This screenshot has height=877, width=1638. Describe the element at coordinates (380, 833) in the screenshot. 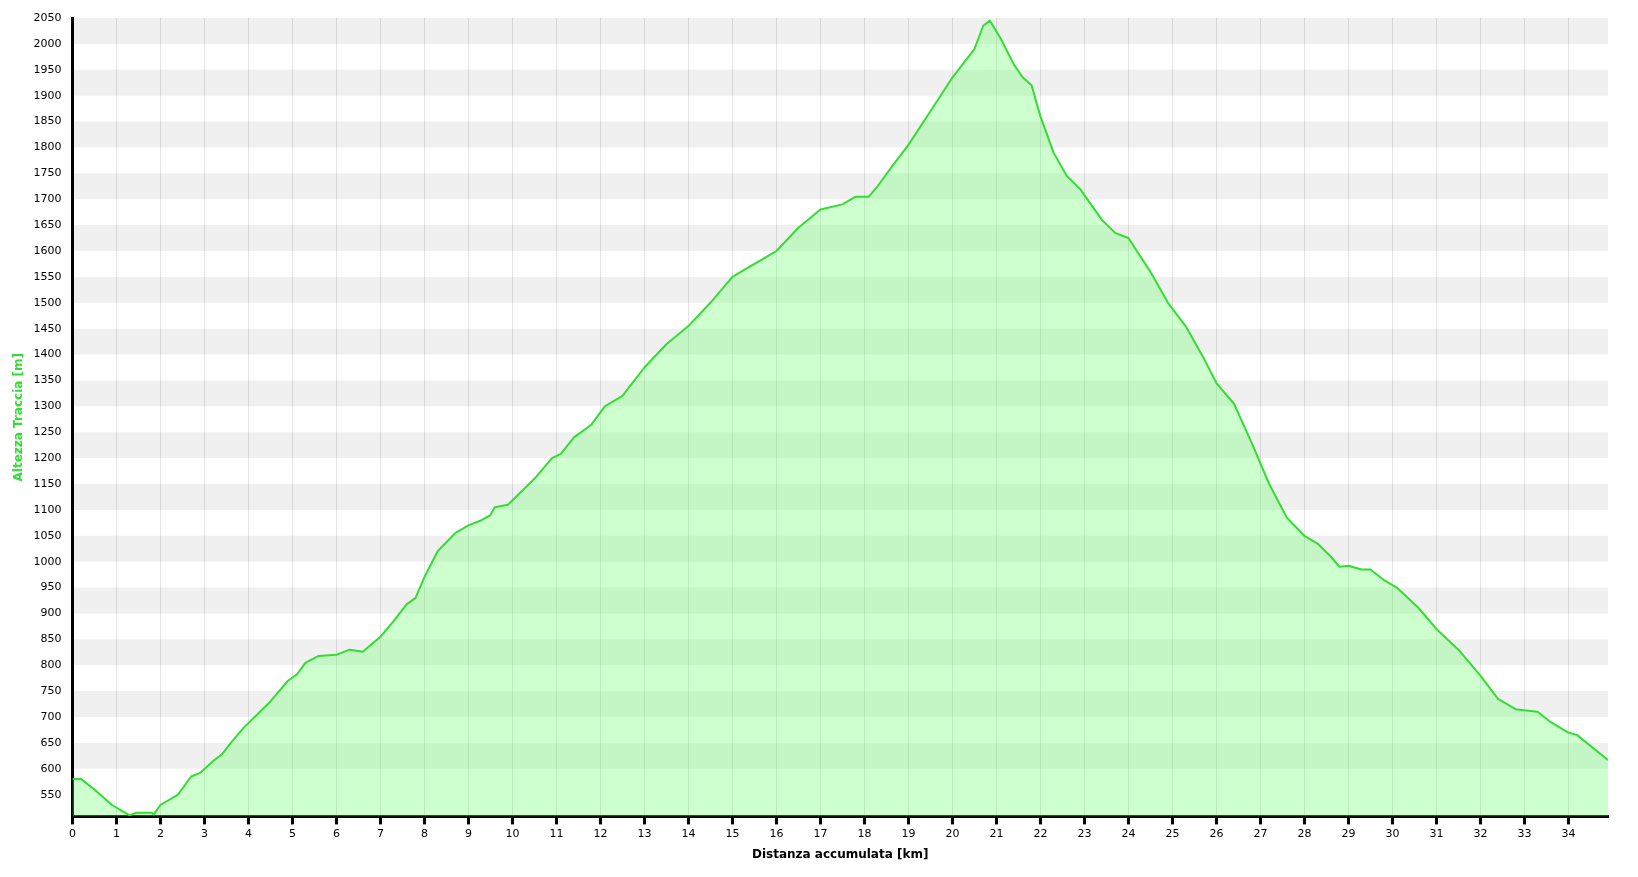

I see `x-tick-label: 7` at that location.